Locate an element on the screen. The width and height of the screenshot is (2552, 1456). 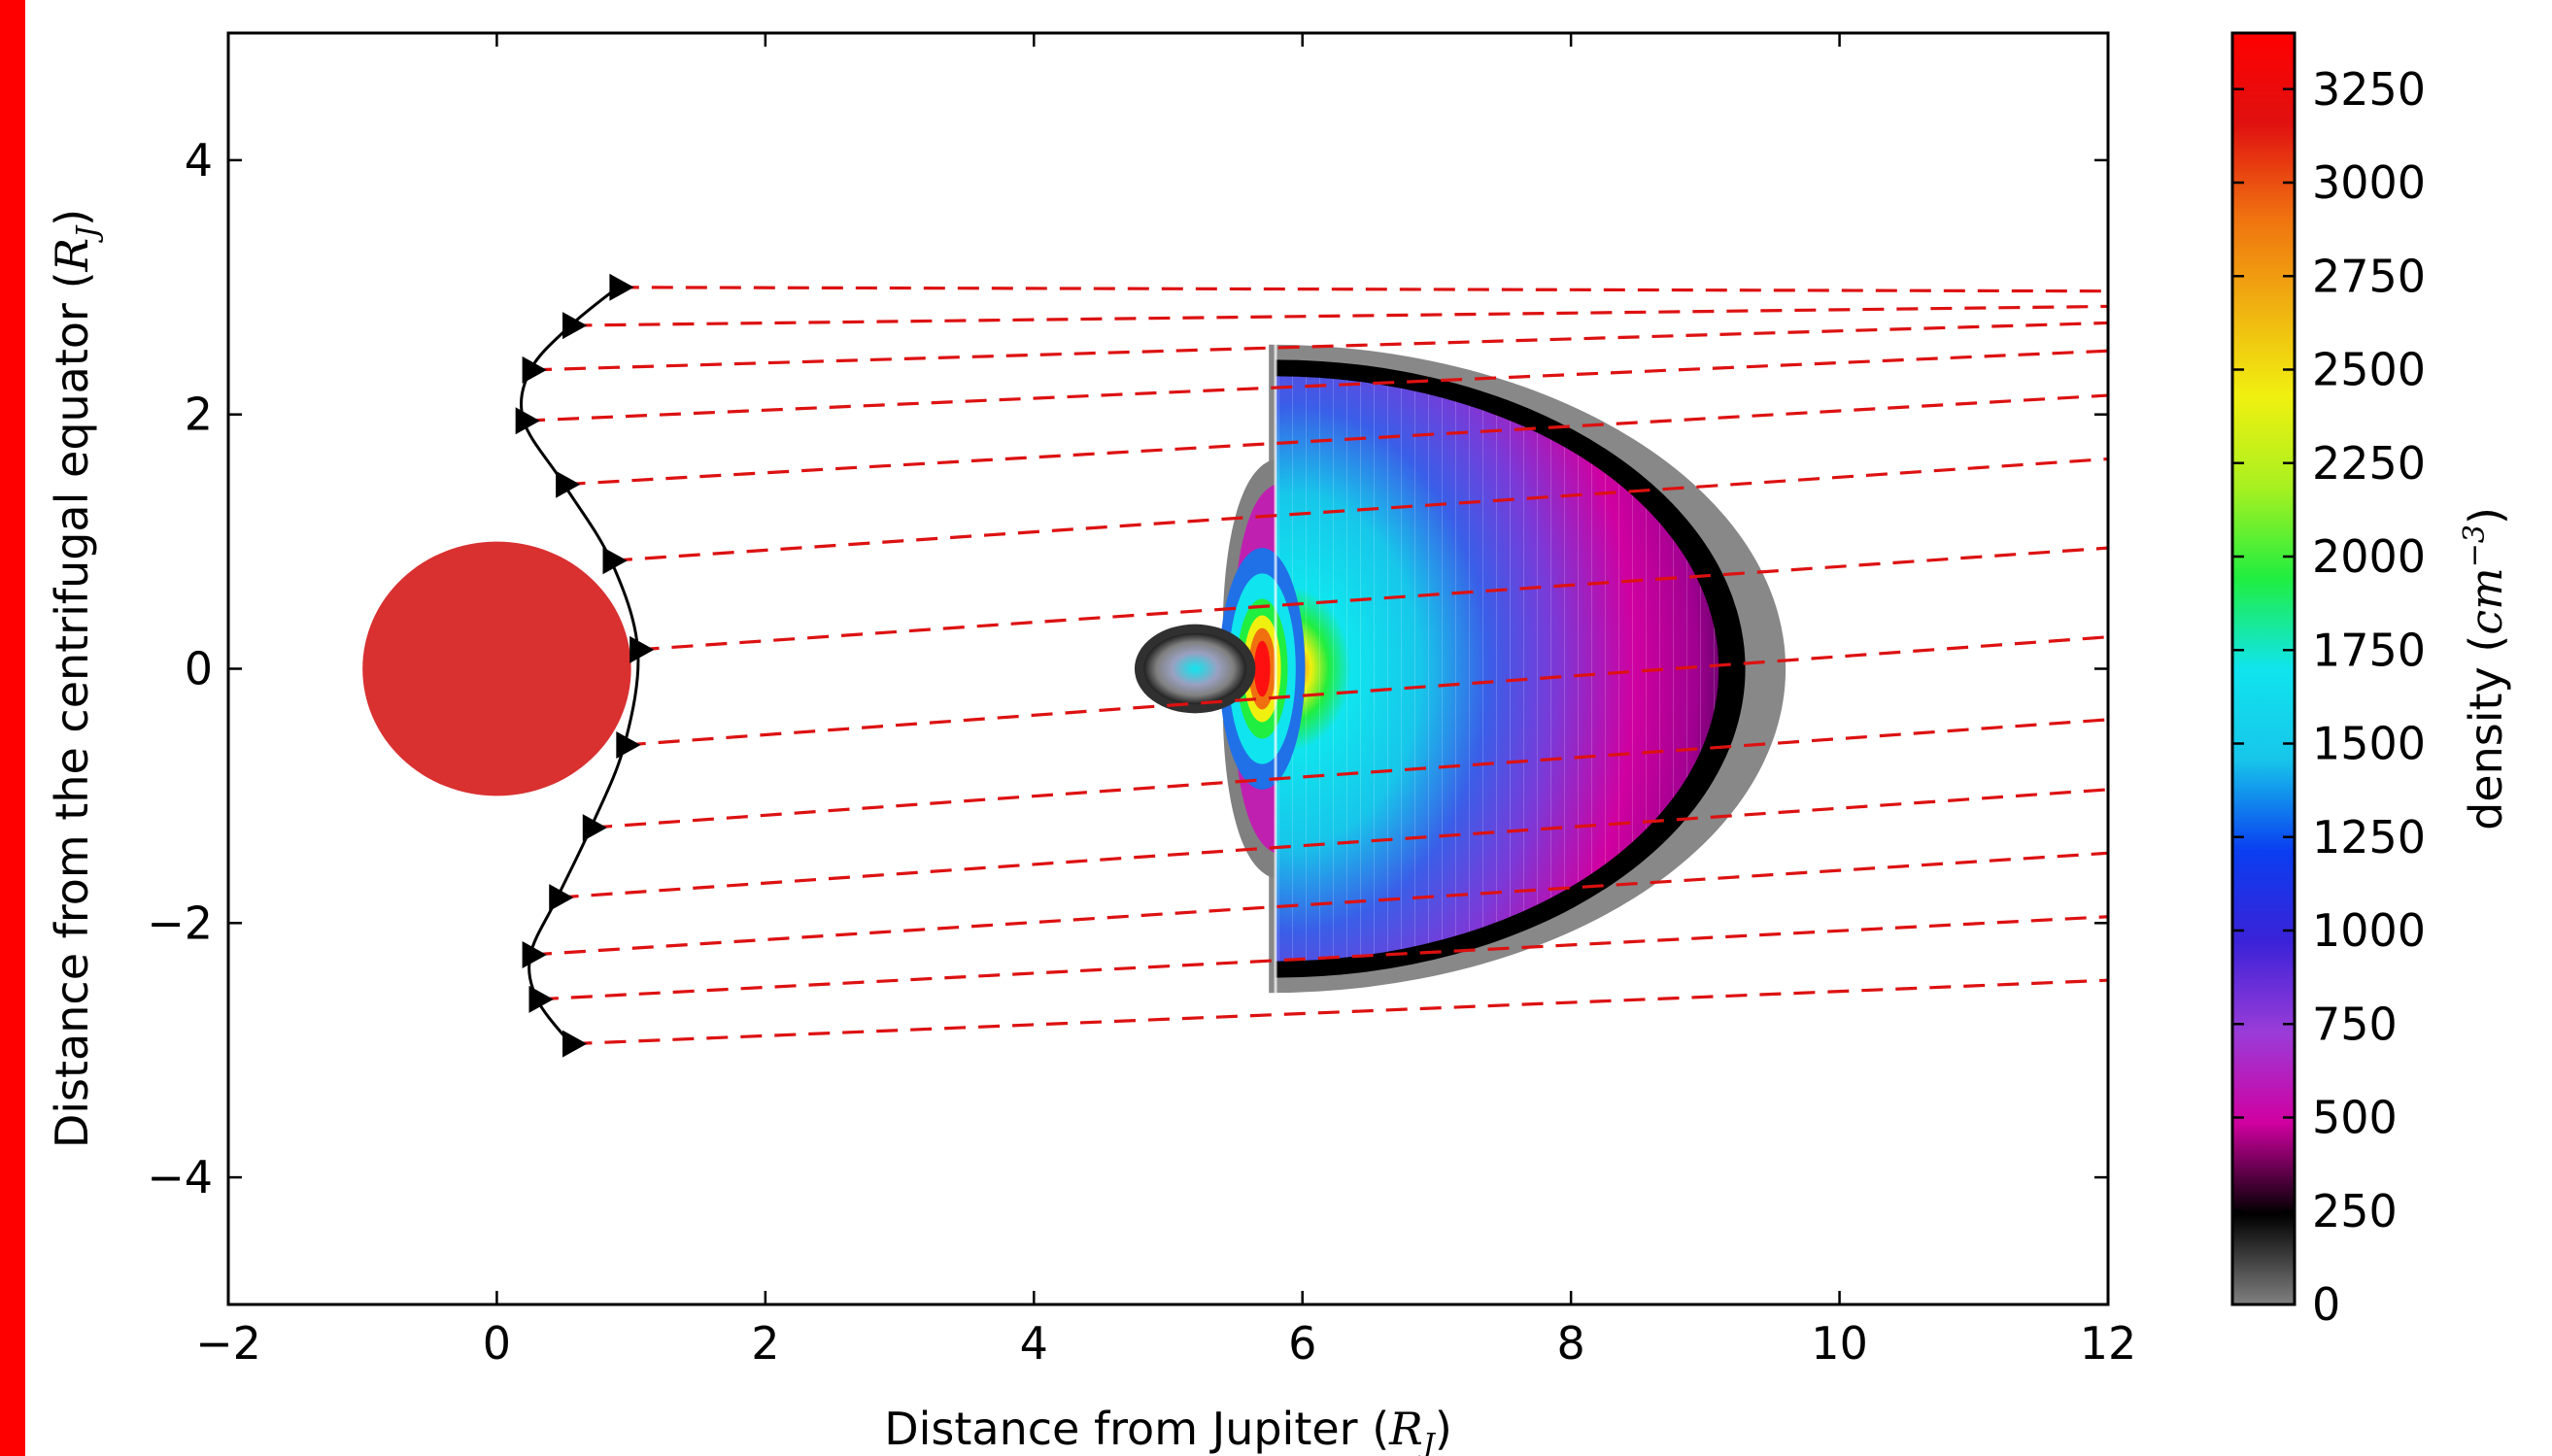
colorbar-tick-label: 750 is located at coordinates (2355, 1024).